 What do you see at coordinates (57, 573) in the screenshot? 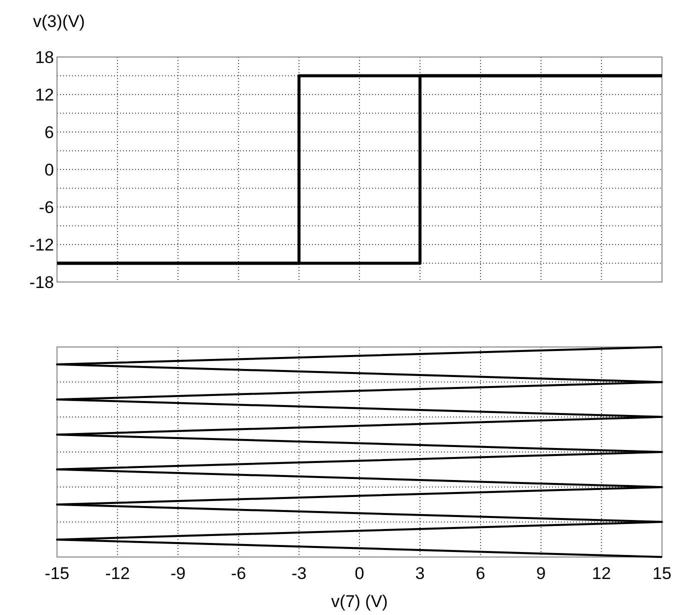
I see `x-tick-label: -15` at bounding box center [57, 573].